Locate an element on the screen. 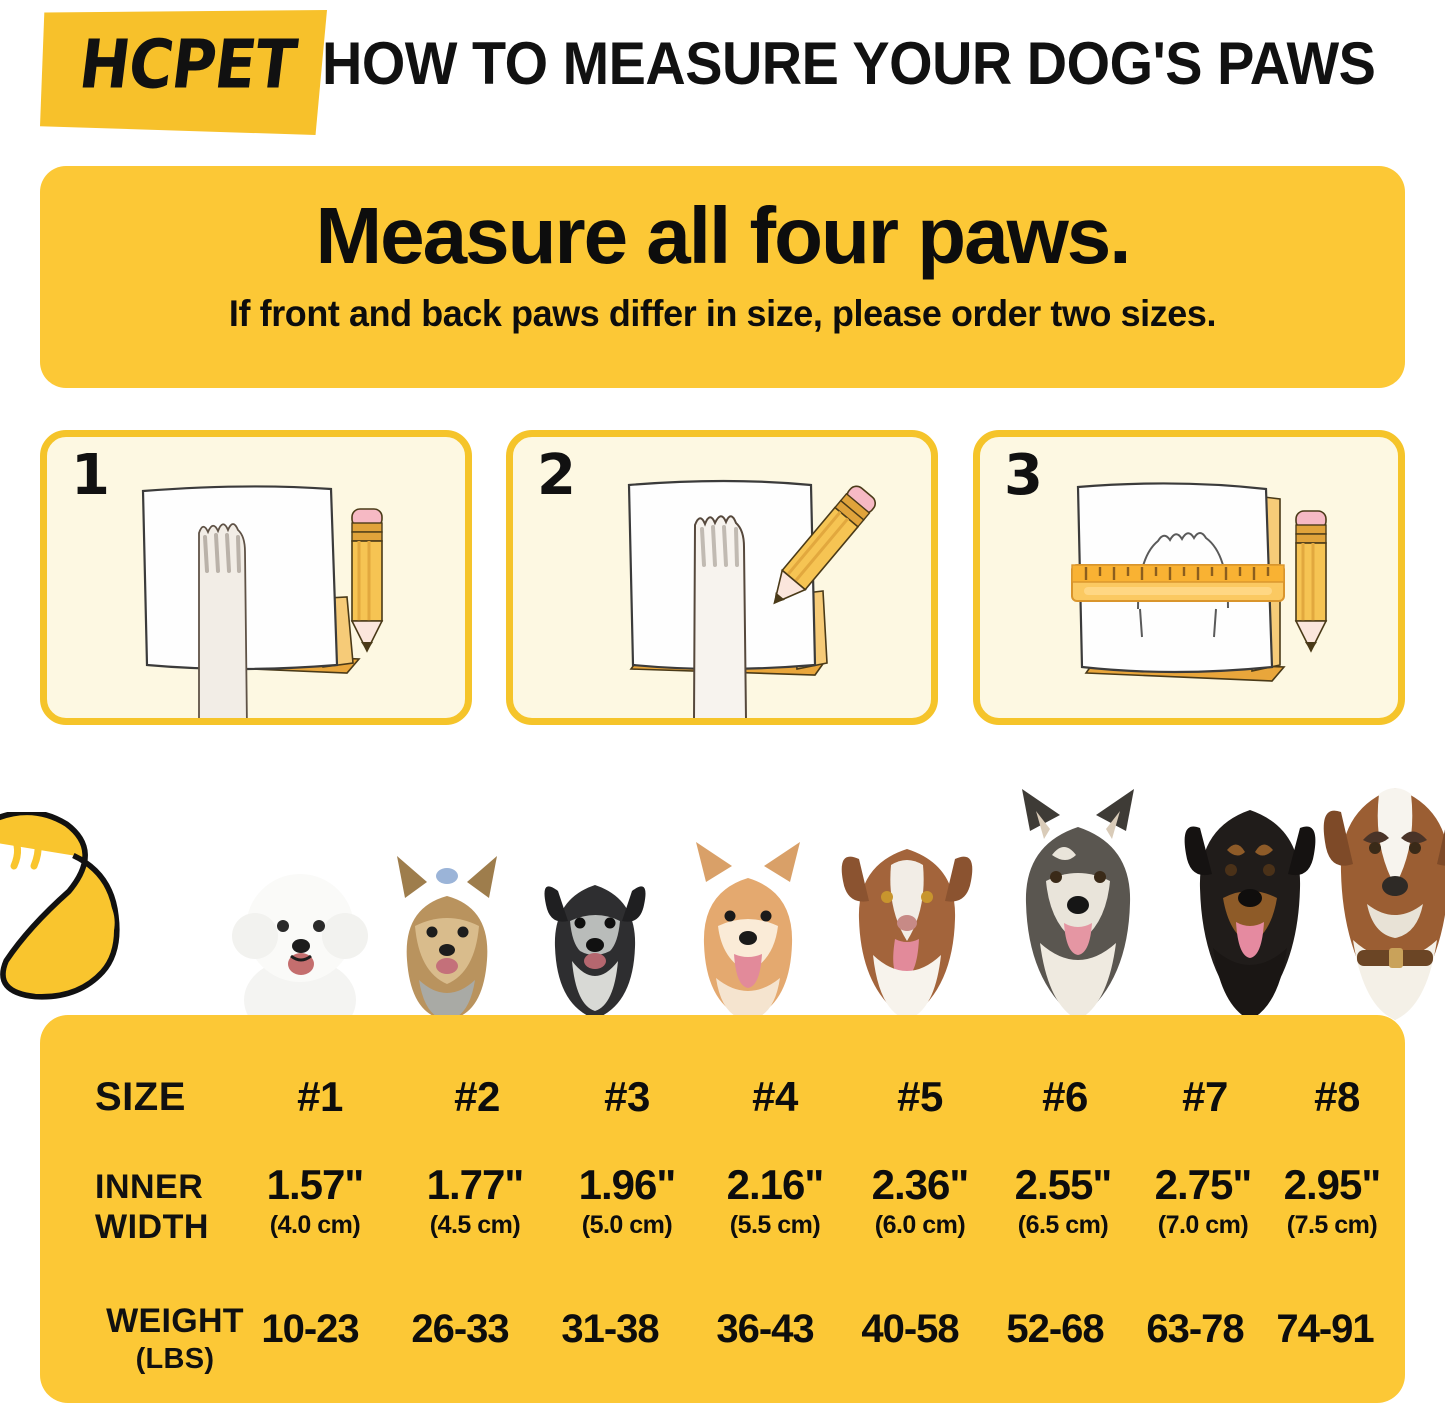 This screenshot has height=1418, width=1445. cell-inner-width-6: 2.55" (6.5 cm) is located at coordinates (1063, 1201).